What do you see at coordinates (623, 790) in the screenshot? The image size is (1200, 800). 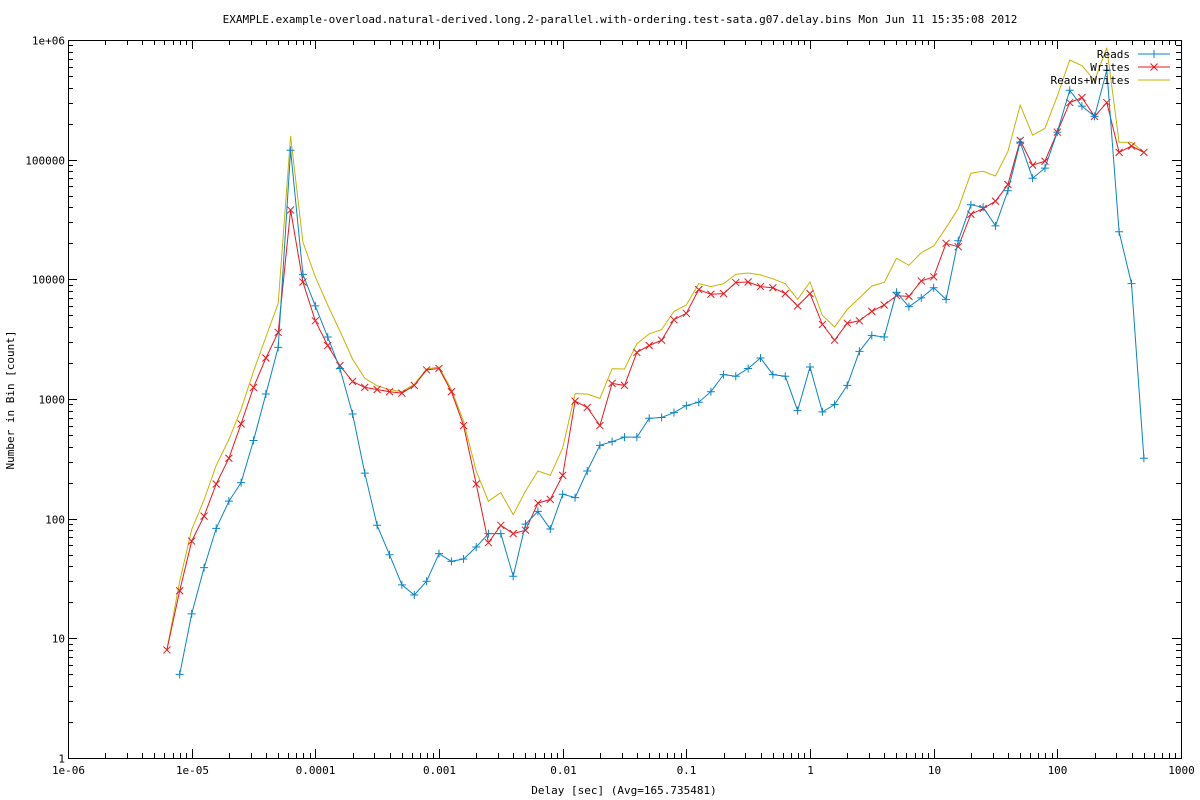 I see `x-axis-label: Delay [sec] (Avg=165.735481)` at bounding box center [623, 790].